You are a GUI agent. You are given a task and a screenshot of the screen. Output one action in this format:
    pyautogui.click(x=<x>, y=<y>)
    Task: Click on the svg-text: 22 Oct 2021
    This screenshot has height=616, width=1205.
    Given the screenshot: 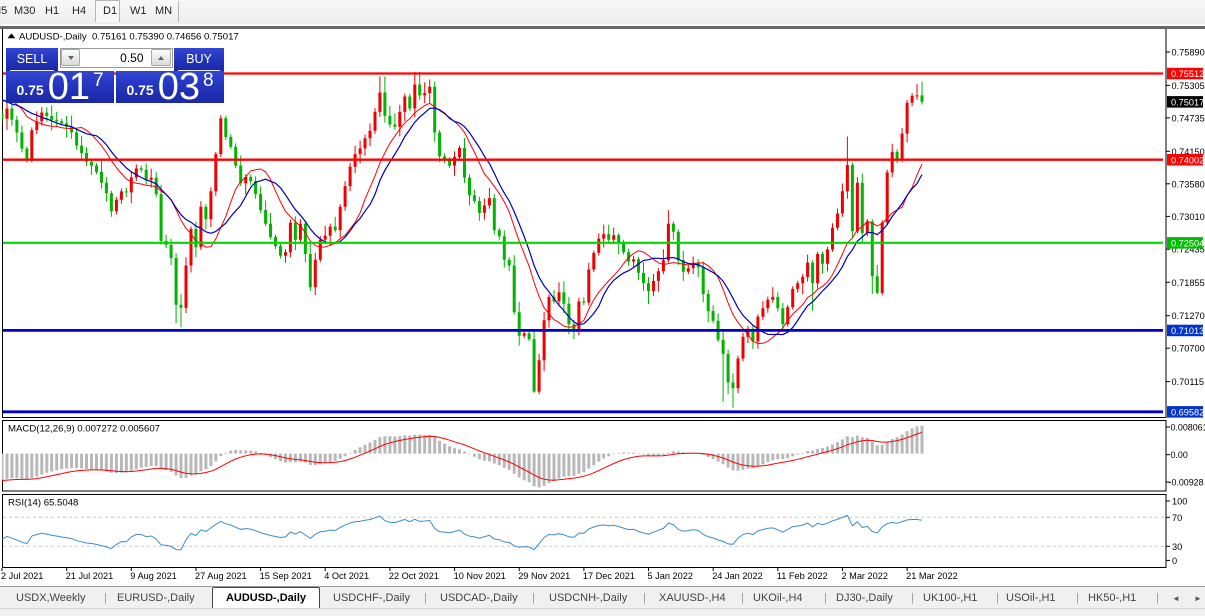 What is the action you would take?
    pyautogui.click(x=414, y=576)
    